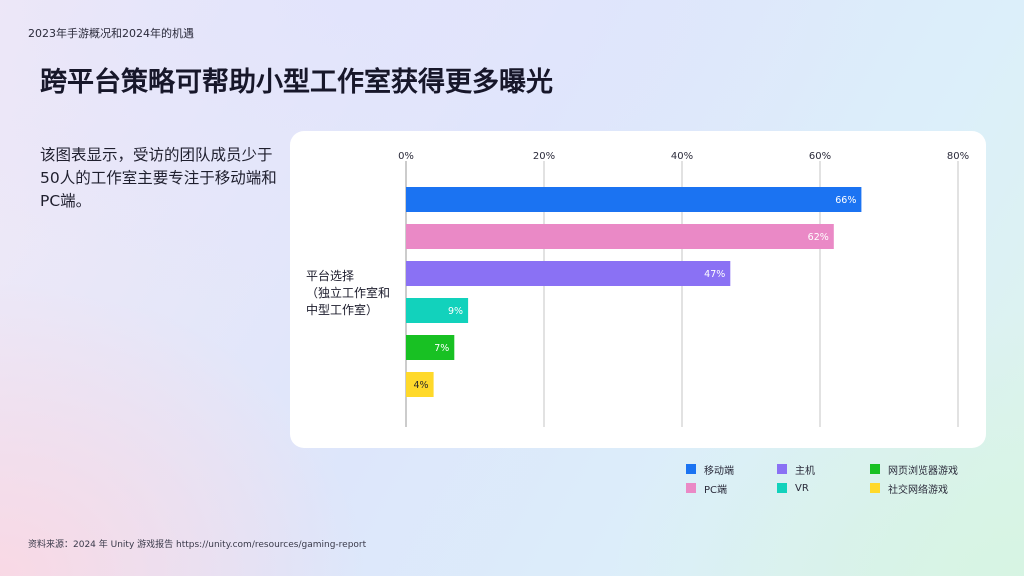 This screenshot has height=576, width=1024. What do you see at coordinates (918, 490) in the screenshot?
I see `legend-label: 社交网络游戏` at bounding box center [918, 490].